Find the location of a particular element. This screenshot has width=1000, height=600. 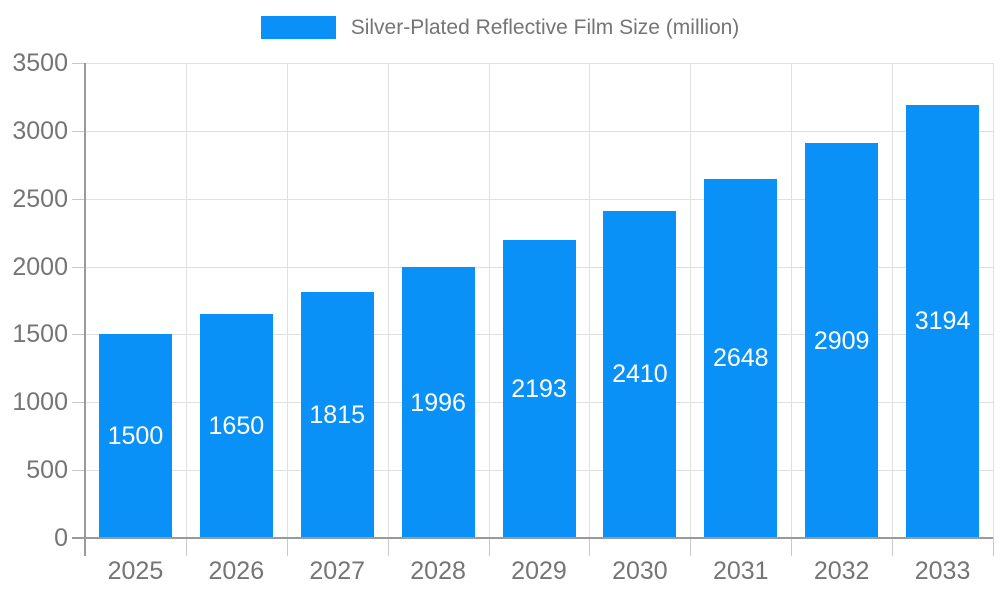

y-tick-label: 2000 is located at coordinates (40, 266).